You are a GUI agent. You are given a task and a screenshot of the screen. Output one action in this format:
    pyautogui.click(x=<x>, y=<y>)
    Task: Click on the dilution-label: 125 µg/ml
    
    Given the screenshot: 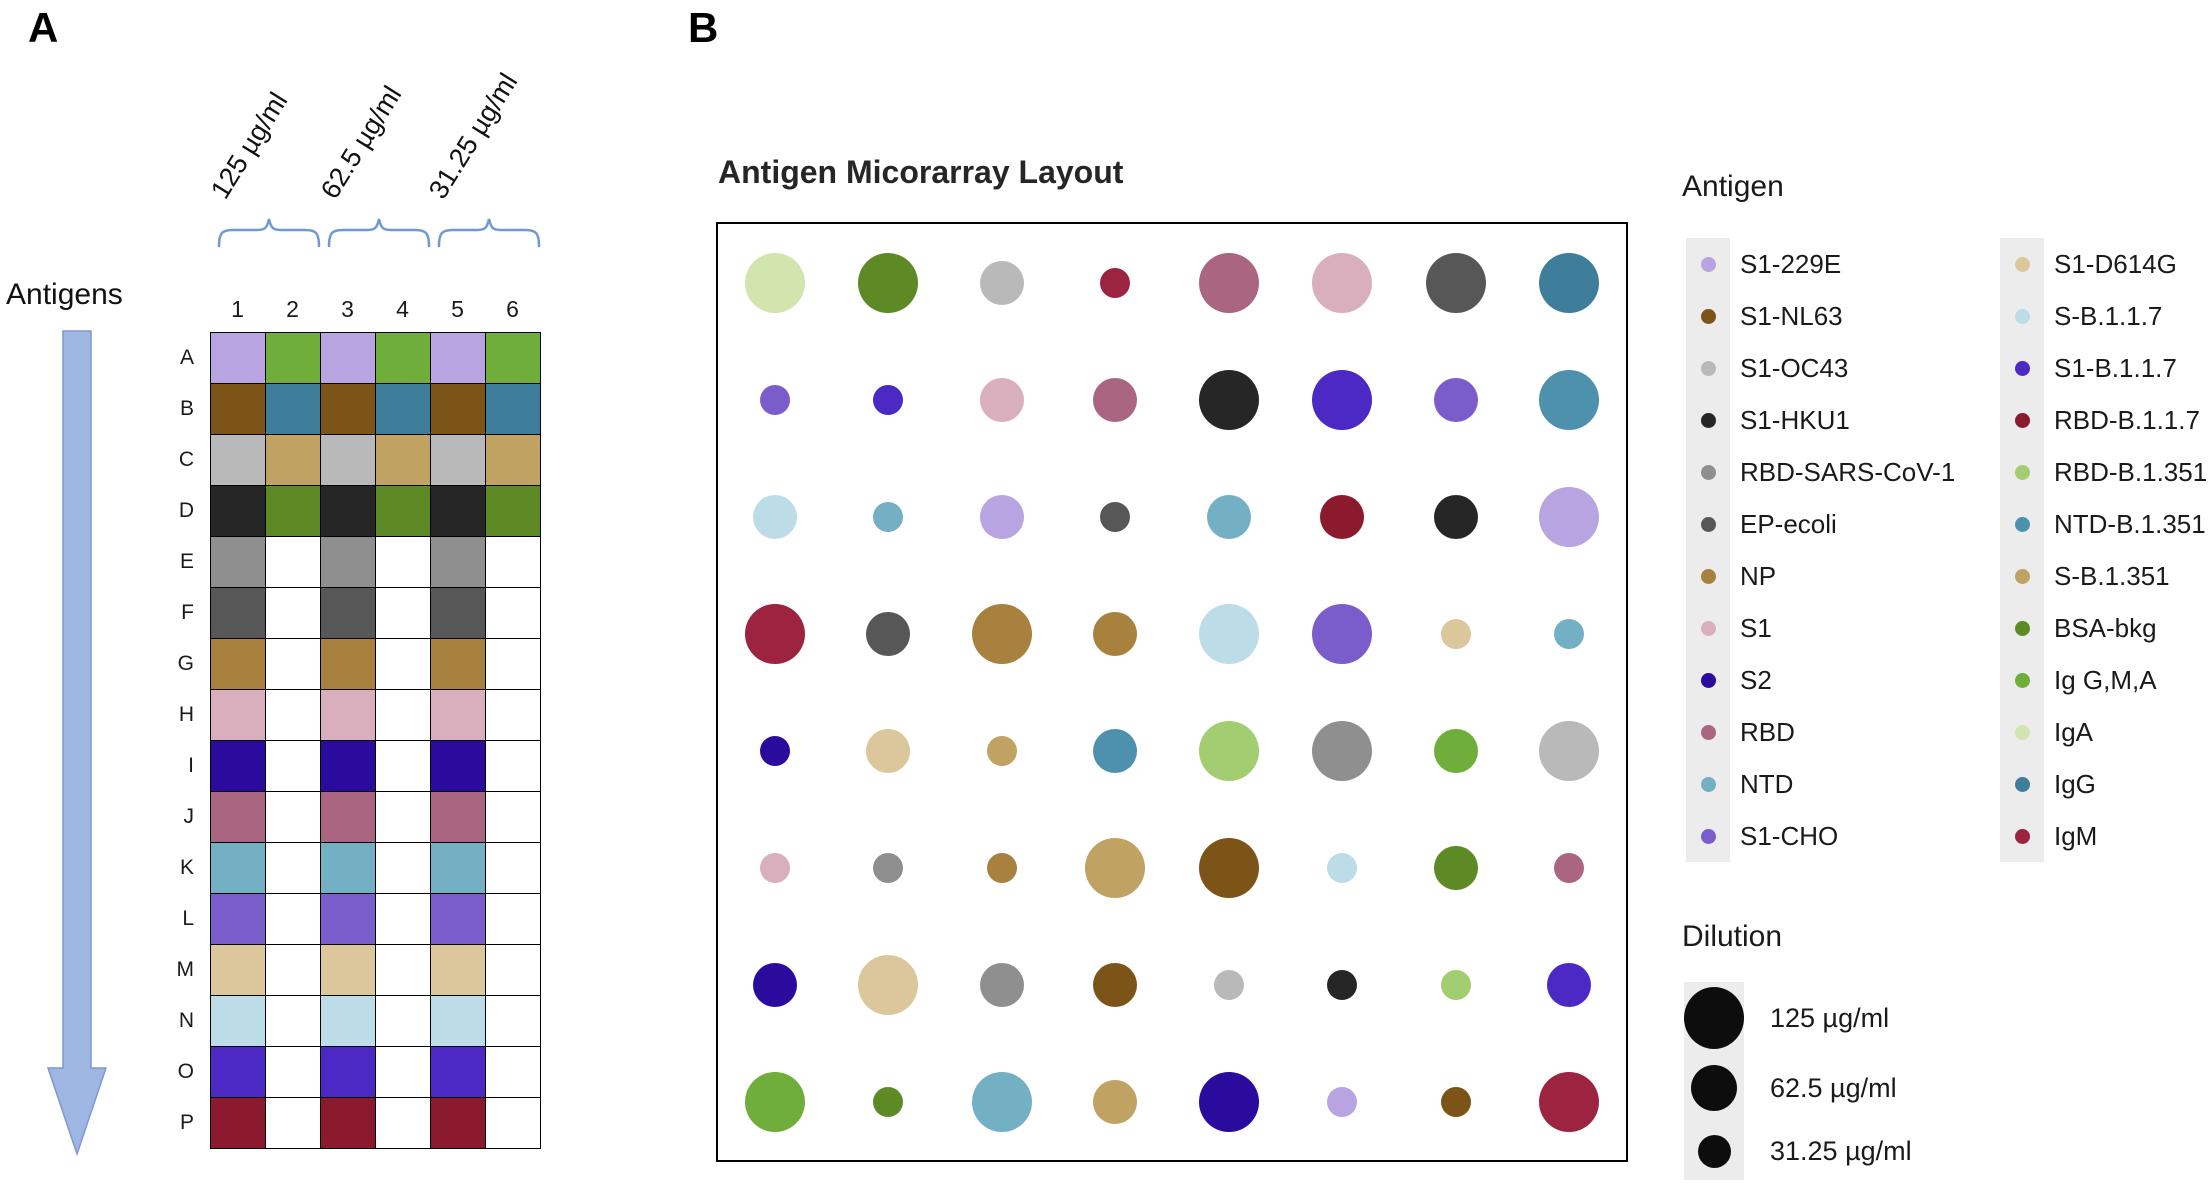 What is the action you would take?
    pyautogui.click(x=1830, y=1017)
    